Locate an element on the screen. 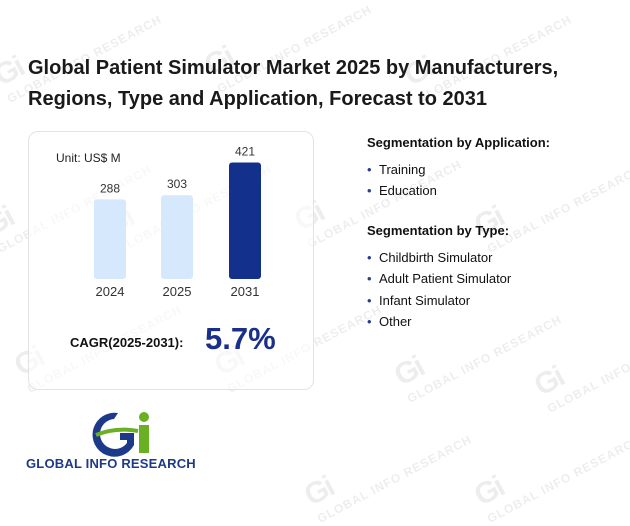 The width and height of the screenshot is (630, 526). cagr-label: CAGR(2025-2031): is located at coordinates (127, 342).